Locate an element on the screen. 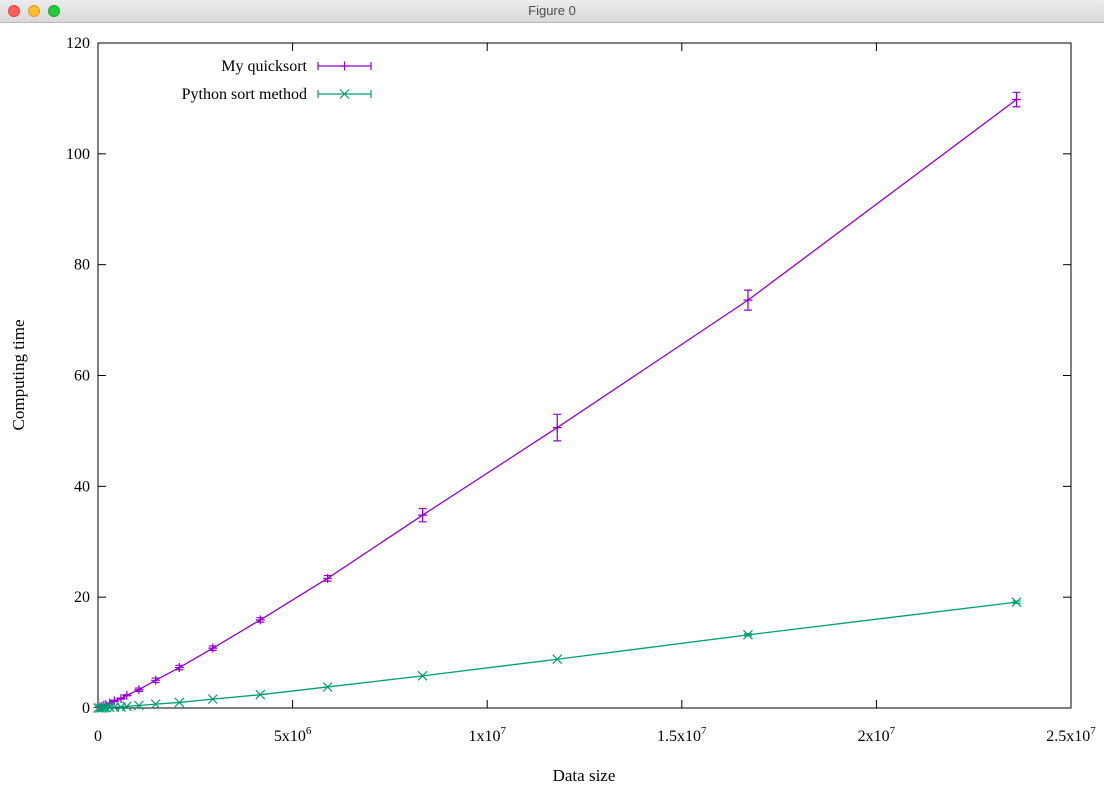 This screenshot has height=797, width=1104. legend-item: My quicksort is located at coordinates (296, 66).